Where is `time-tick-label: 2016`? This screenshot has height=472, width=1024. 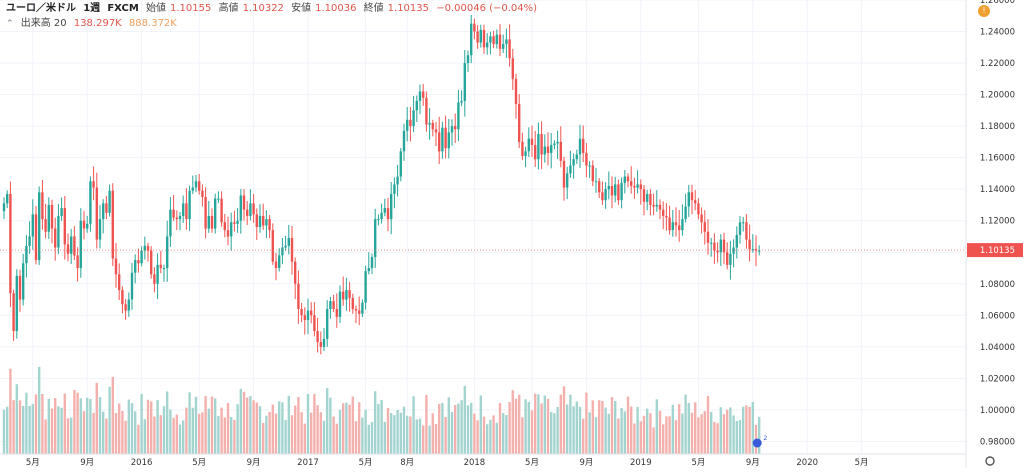 time-tick-label: 2016 is located at coordinates (142, 463).